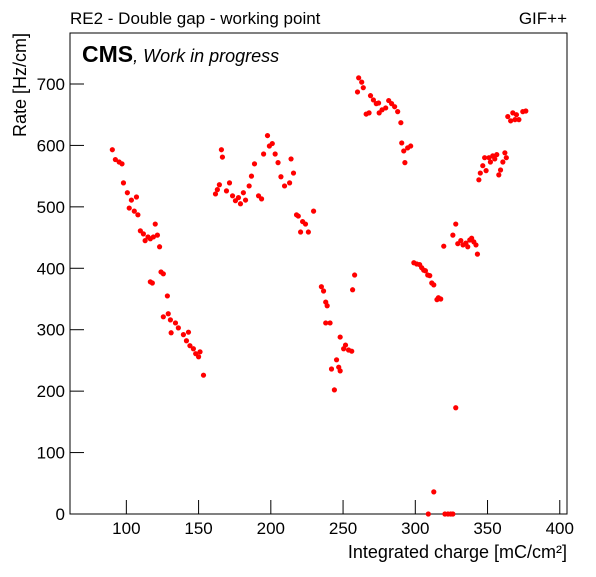 The image size is (596, 577). I want to click on chart-title: RE2 - Double gap - working point, so click(195, 18).